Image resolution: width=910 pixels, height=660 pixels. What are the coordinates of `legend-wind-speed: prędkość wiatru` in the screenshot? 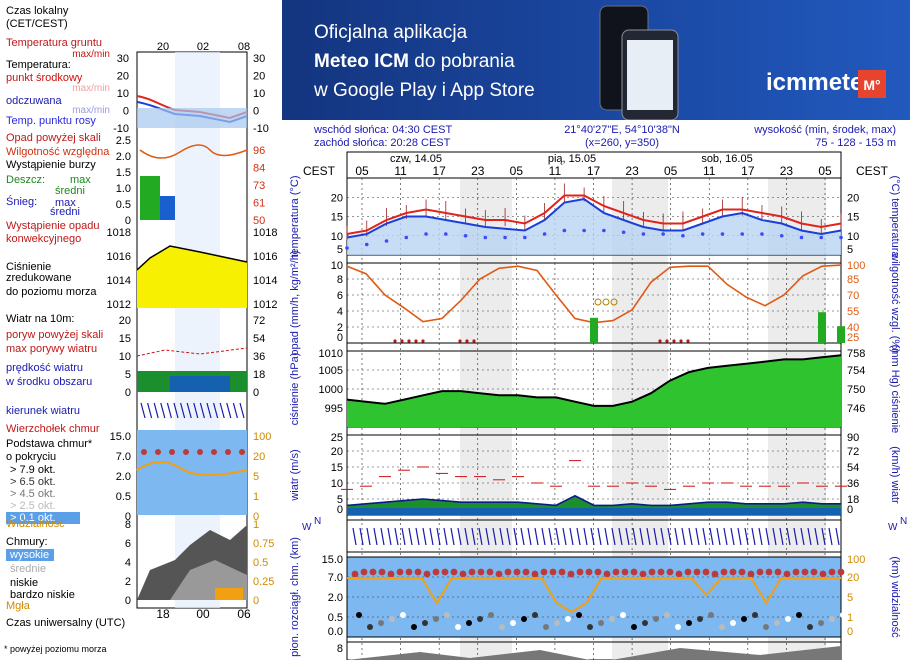 It's located at (44, 368).